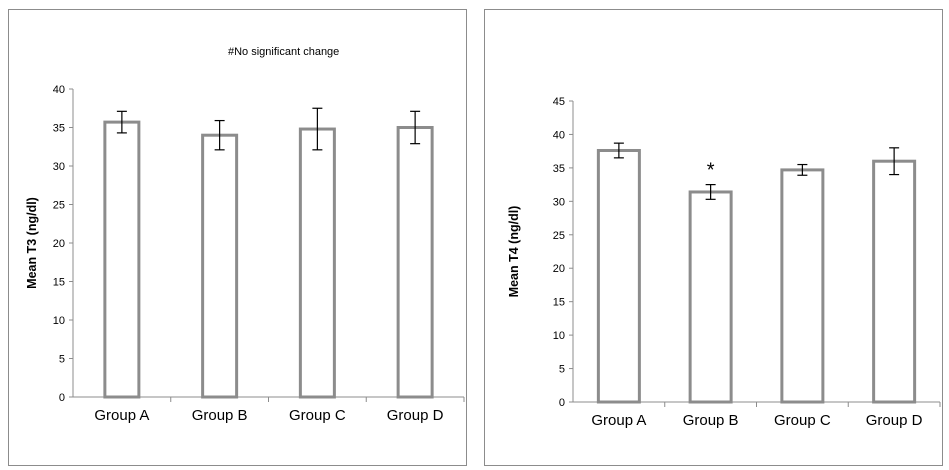 This screenshot has width=949, height=470. Describe the element at coordinates (711, 171) in the screenshot. I see `significance-marker: *` at that location.